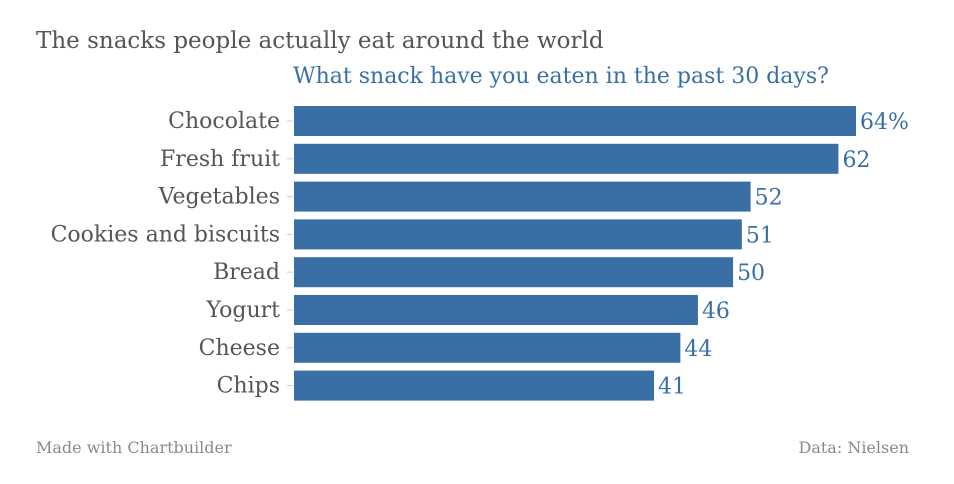 The image size is (954, 484). What do you see at coordinates (760, 235) in the screenshot?
I see `value-label: 51` at bounding box center [760, 235].